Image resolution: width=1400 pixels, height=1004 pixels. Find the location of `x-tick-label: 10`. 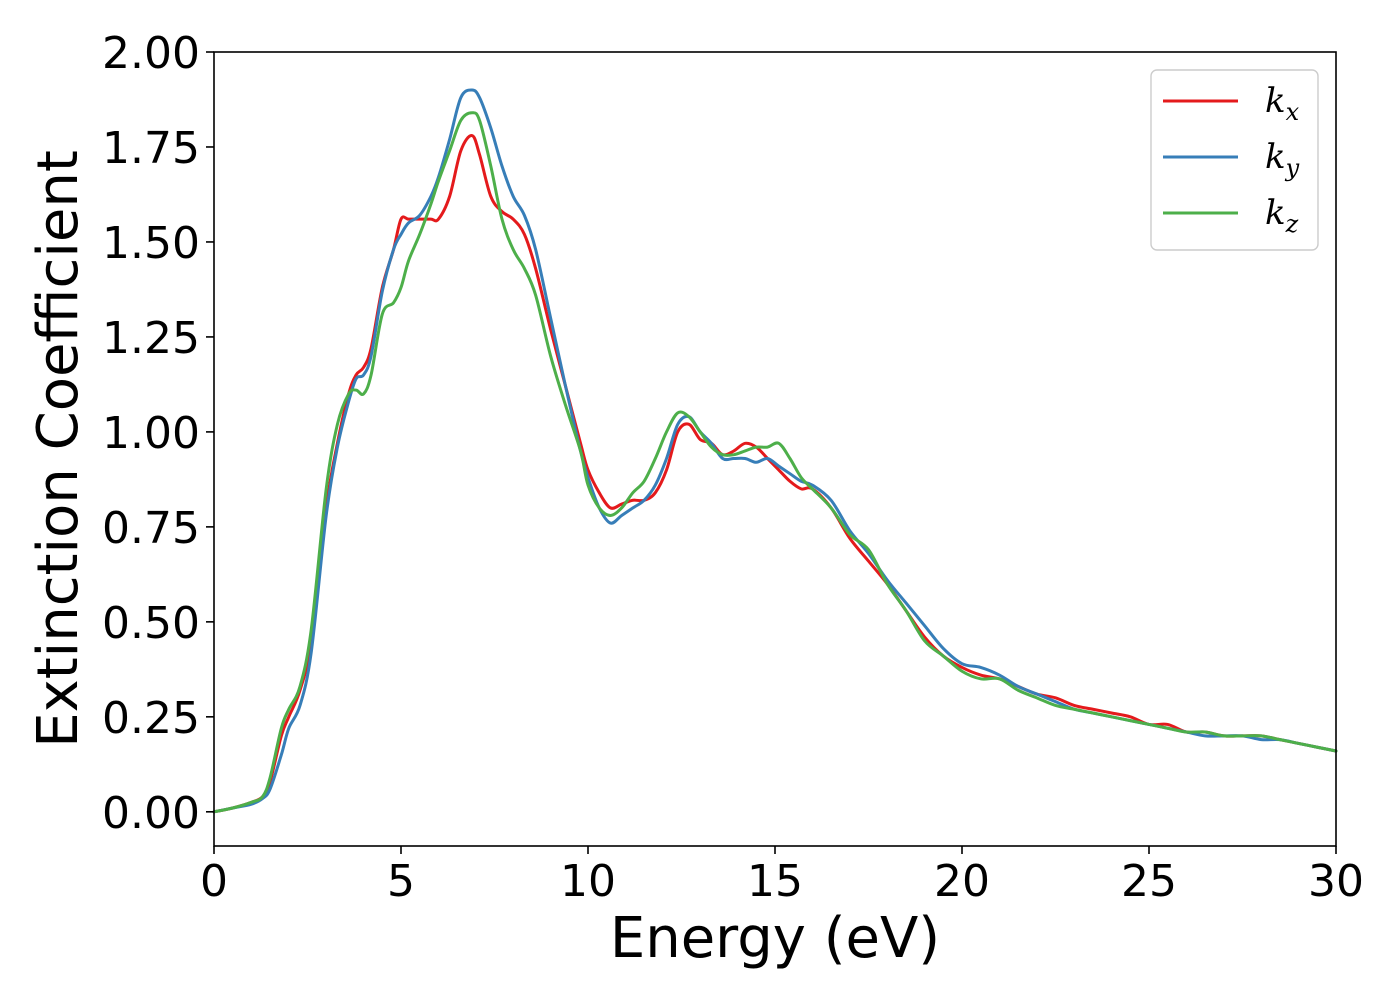

x-tick-label: 10 is located at coordinates (588, 881).